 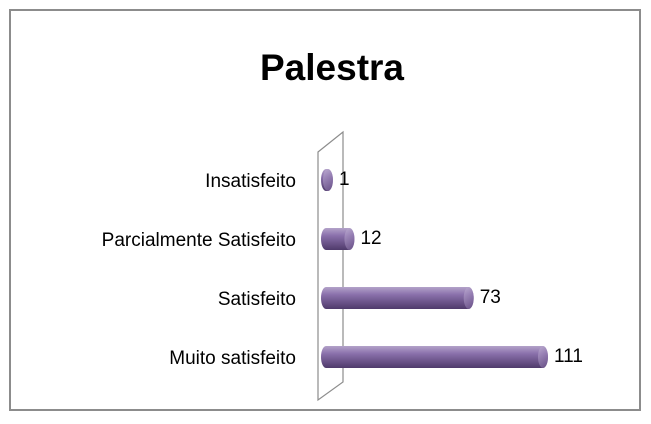 What do you see at coordinates (370, 238) in the screenshot?
I see `data-label: 12` at bounding box center [370, 238].